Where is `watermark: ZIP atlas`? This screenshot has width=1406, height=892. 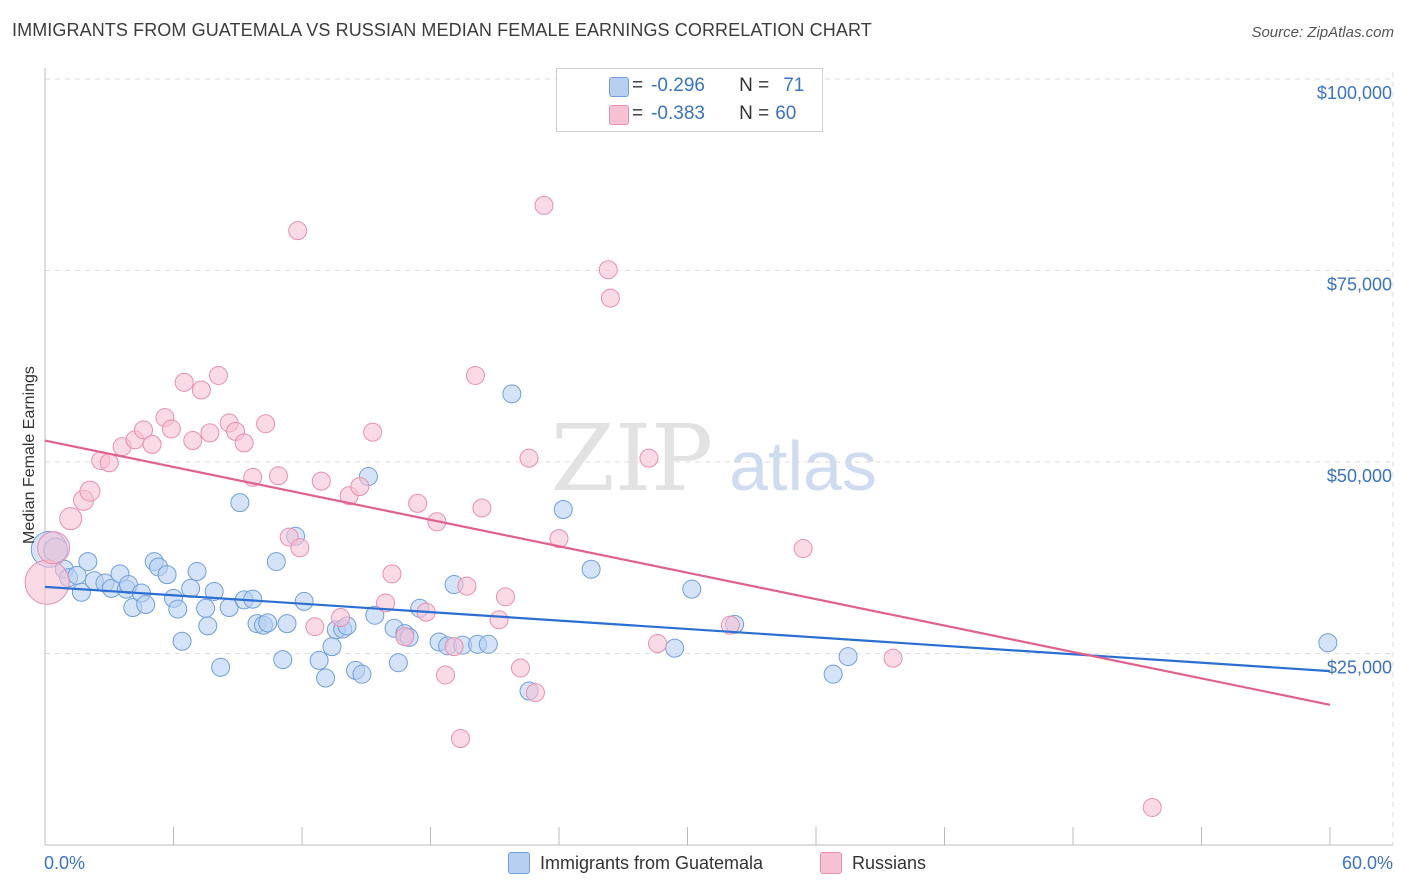
watermark: ZIP atlas is located at coordinates (714, 458).